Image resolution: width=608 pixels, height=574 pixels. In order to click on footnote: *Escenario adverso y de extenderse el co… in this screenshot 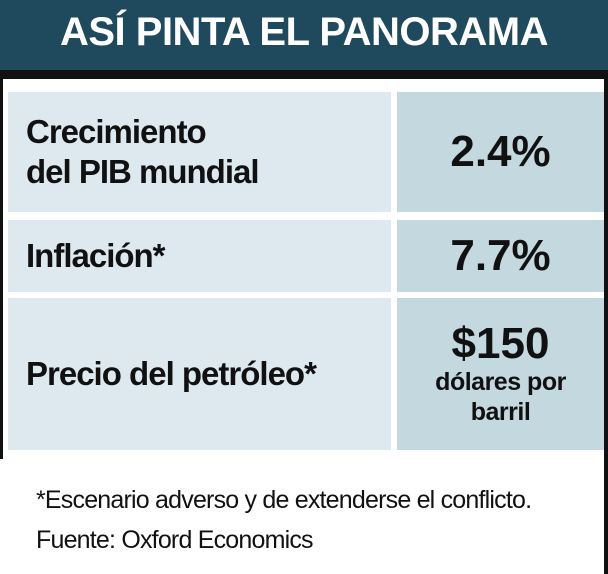, I will do `click(284, 520)`.